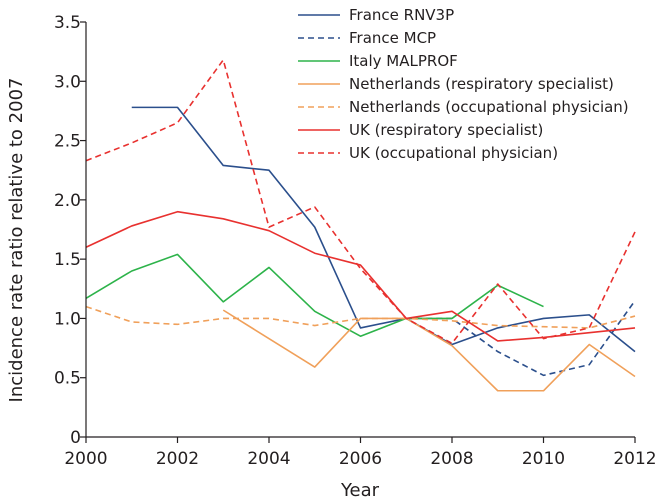  Describe the element at coordinates (67, 23) in the screenshot. I see `y-tick-label: 3.5` at that location.